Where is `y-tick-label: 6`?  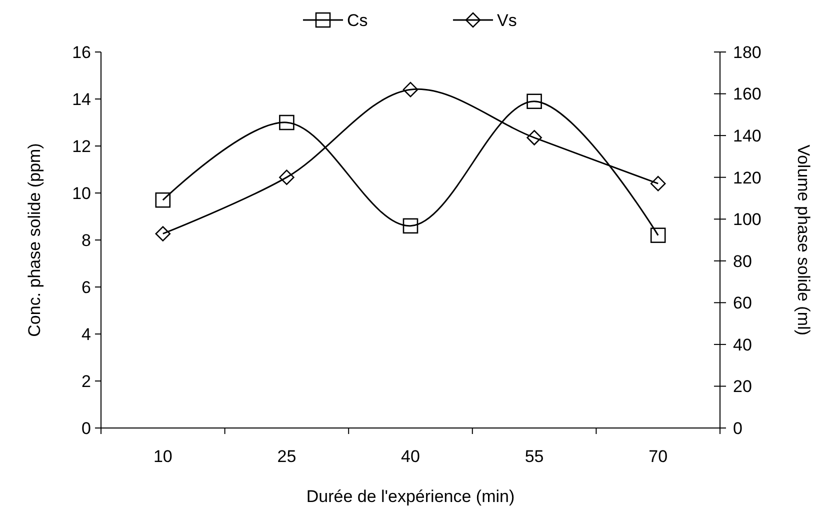
y-tick-label: 6 is located at coordinates (86, 287).